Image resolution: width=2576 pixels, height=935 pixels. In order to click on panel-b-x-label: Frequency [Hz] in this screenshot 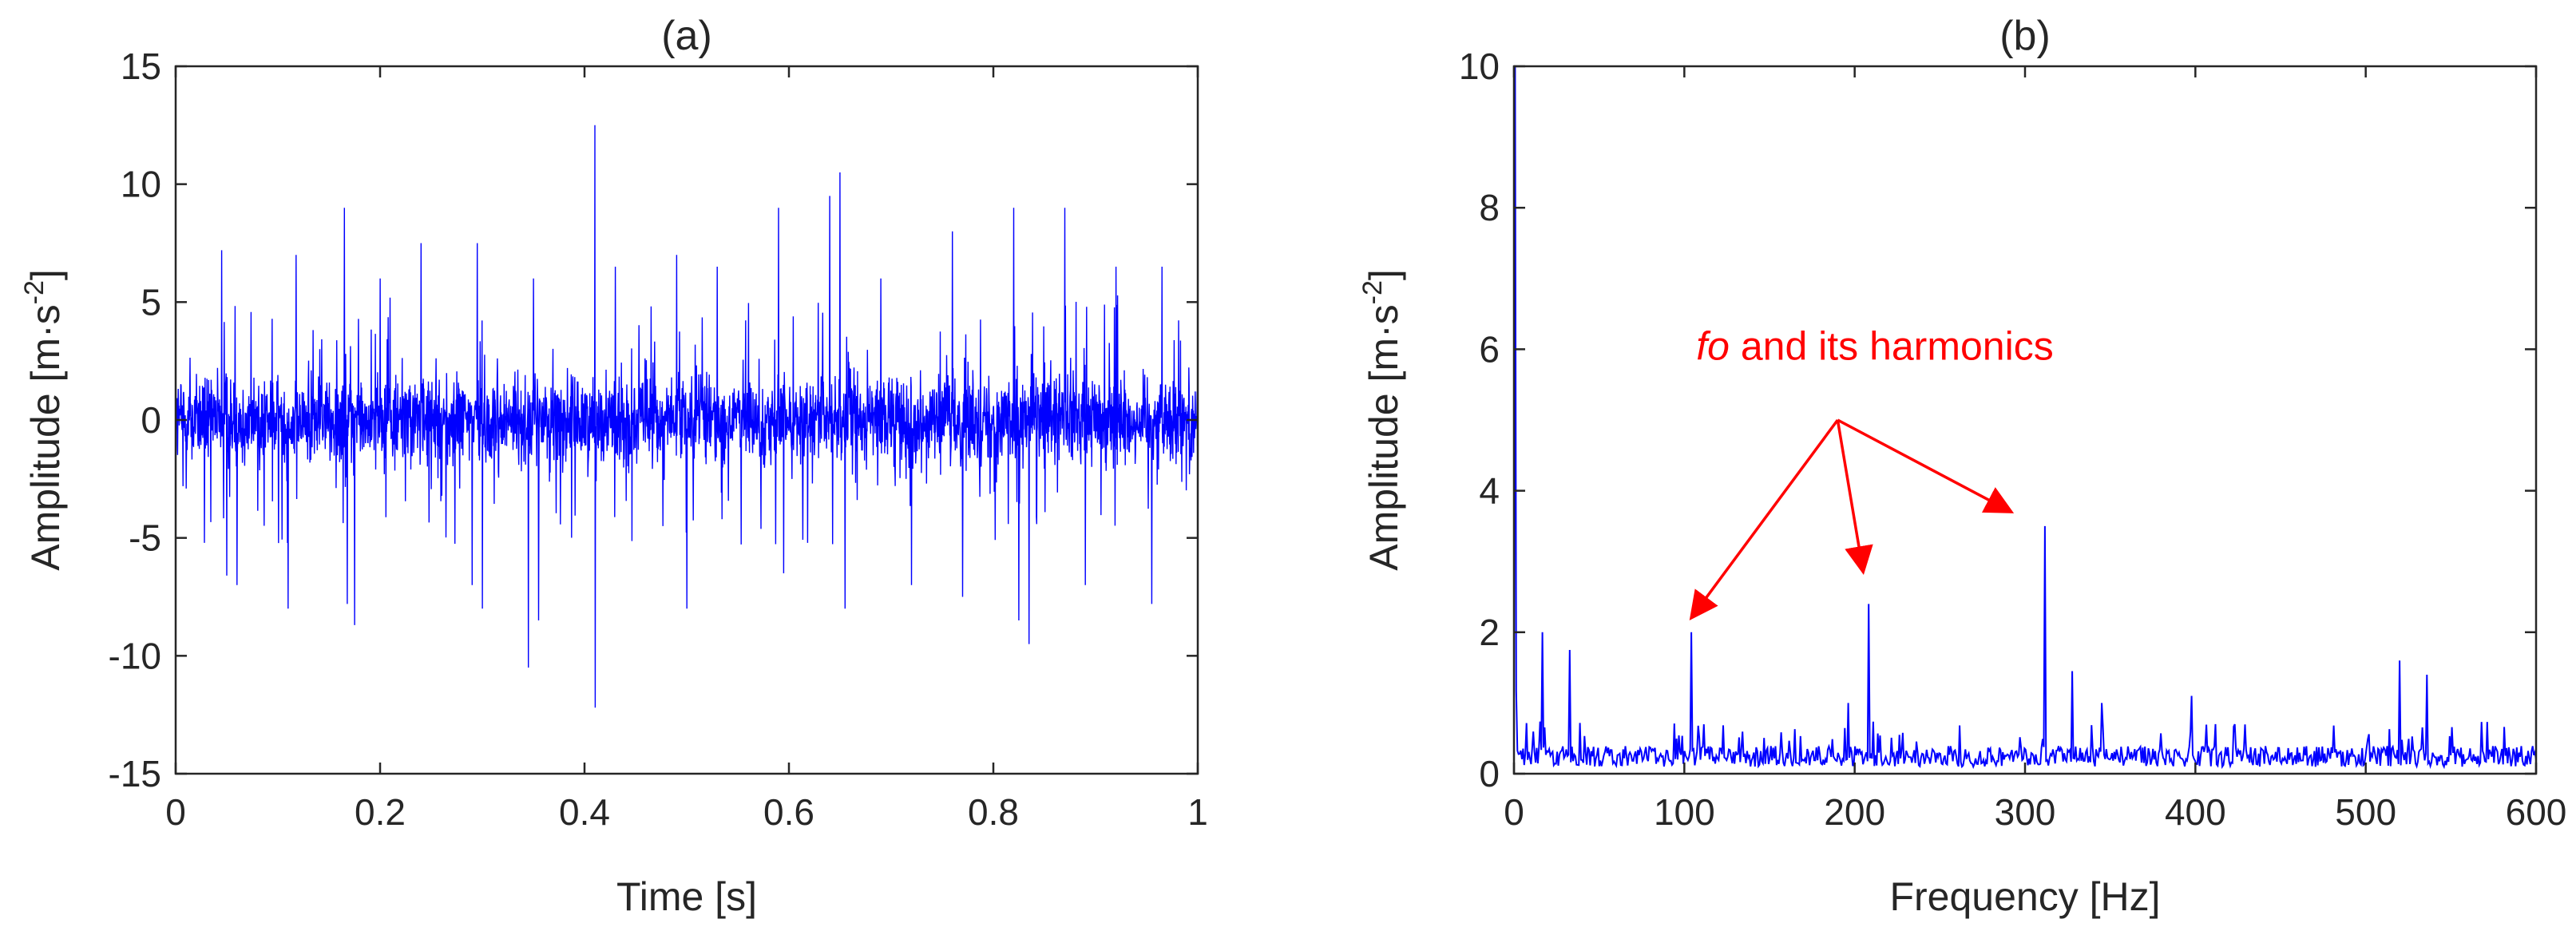, I will do `click(2024, 896)`.